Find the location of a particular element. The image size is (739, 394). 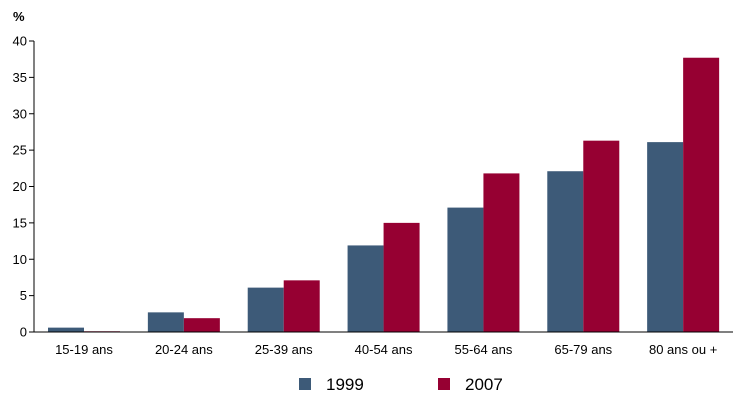

legend-swatch-1999 is located at coordinates (305, 384).